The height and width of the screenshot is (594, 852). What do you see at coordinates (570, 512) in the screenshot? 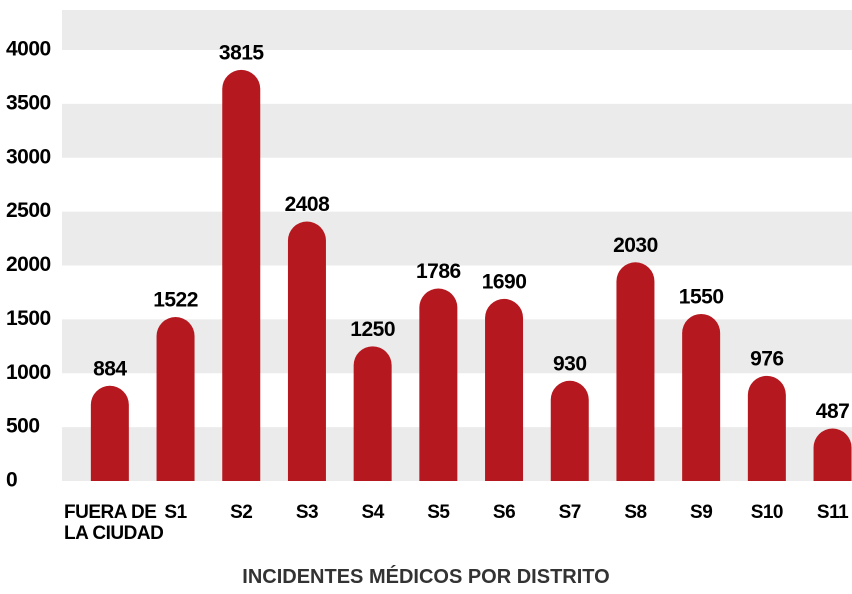
I see `x-tick-label: S7` at bounding box center [570, 512].